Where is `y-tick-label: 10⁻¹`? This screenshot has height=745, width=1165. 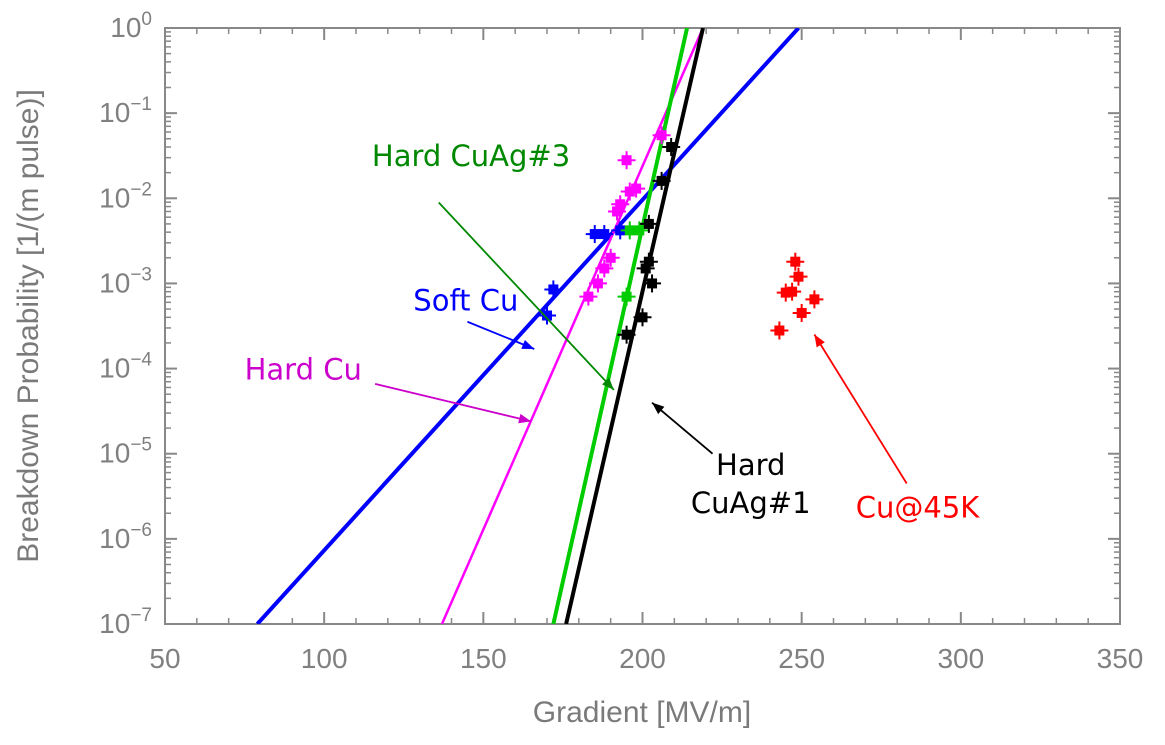
y-tick-label: 10⁻¹ is located at coordinates (125, 111).